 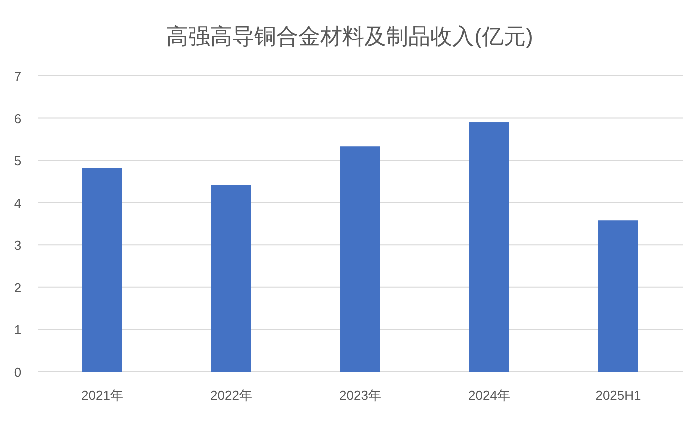 I want to click on y-tick-label: 0, so click(x=18, y=372).